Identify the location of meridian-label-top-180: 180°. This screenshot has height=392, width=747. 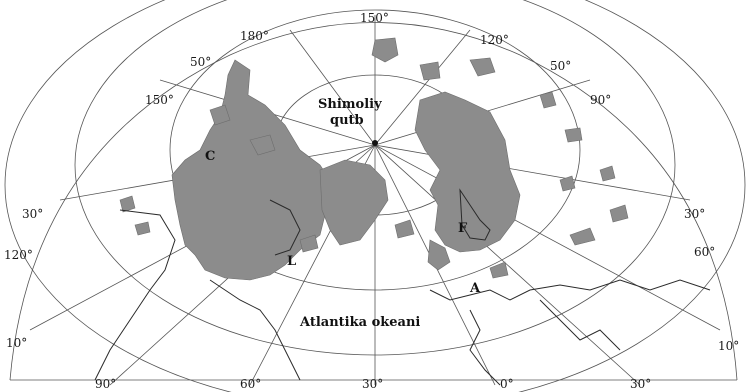
(254, 36).